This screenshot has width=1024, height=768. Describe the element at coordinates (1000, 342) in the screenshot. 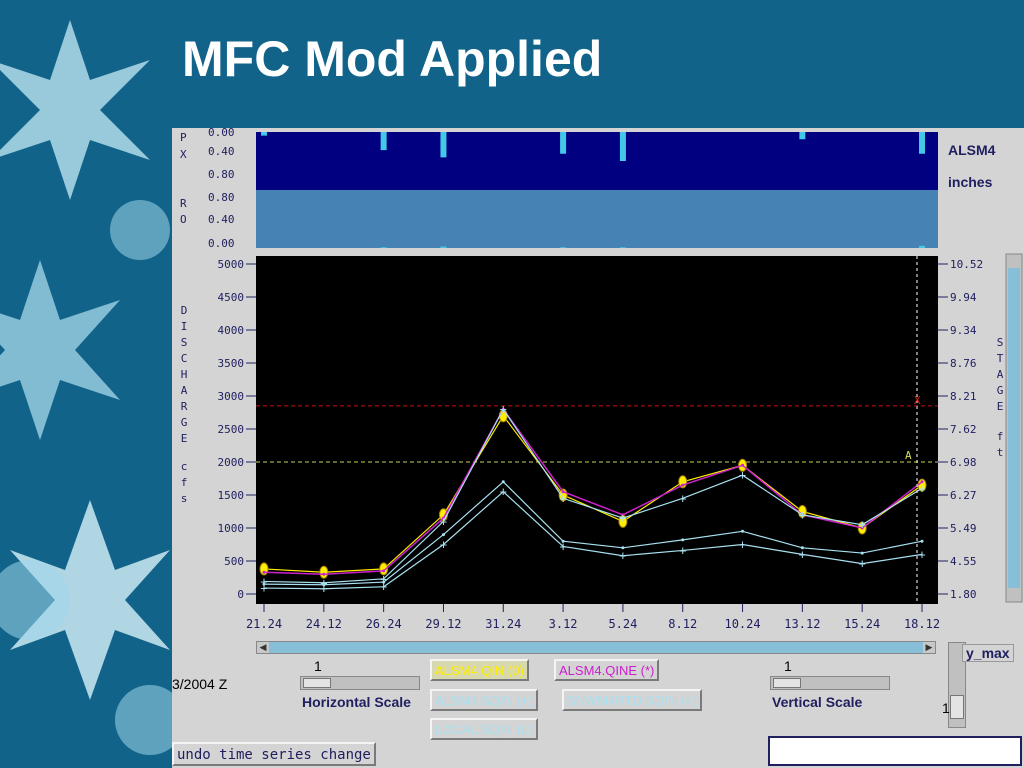

I see `stage-axis-letter: S` at that location.